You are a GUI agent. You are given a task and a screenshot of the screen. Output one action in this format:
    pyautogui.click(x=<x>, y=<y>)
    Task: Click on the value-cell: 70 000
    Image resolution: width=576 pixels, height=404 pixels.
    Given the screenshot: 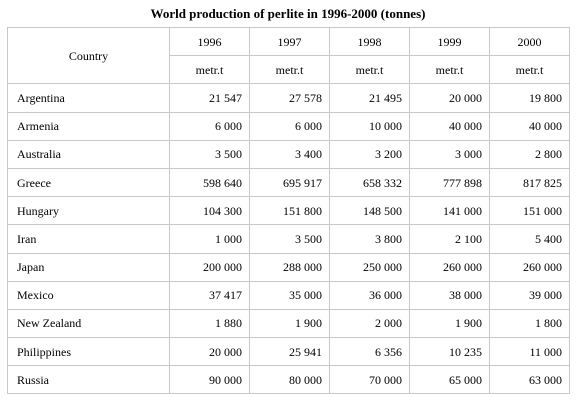 What is the action you would take?
    pyautogui.click(x=369, y=380)
    